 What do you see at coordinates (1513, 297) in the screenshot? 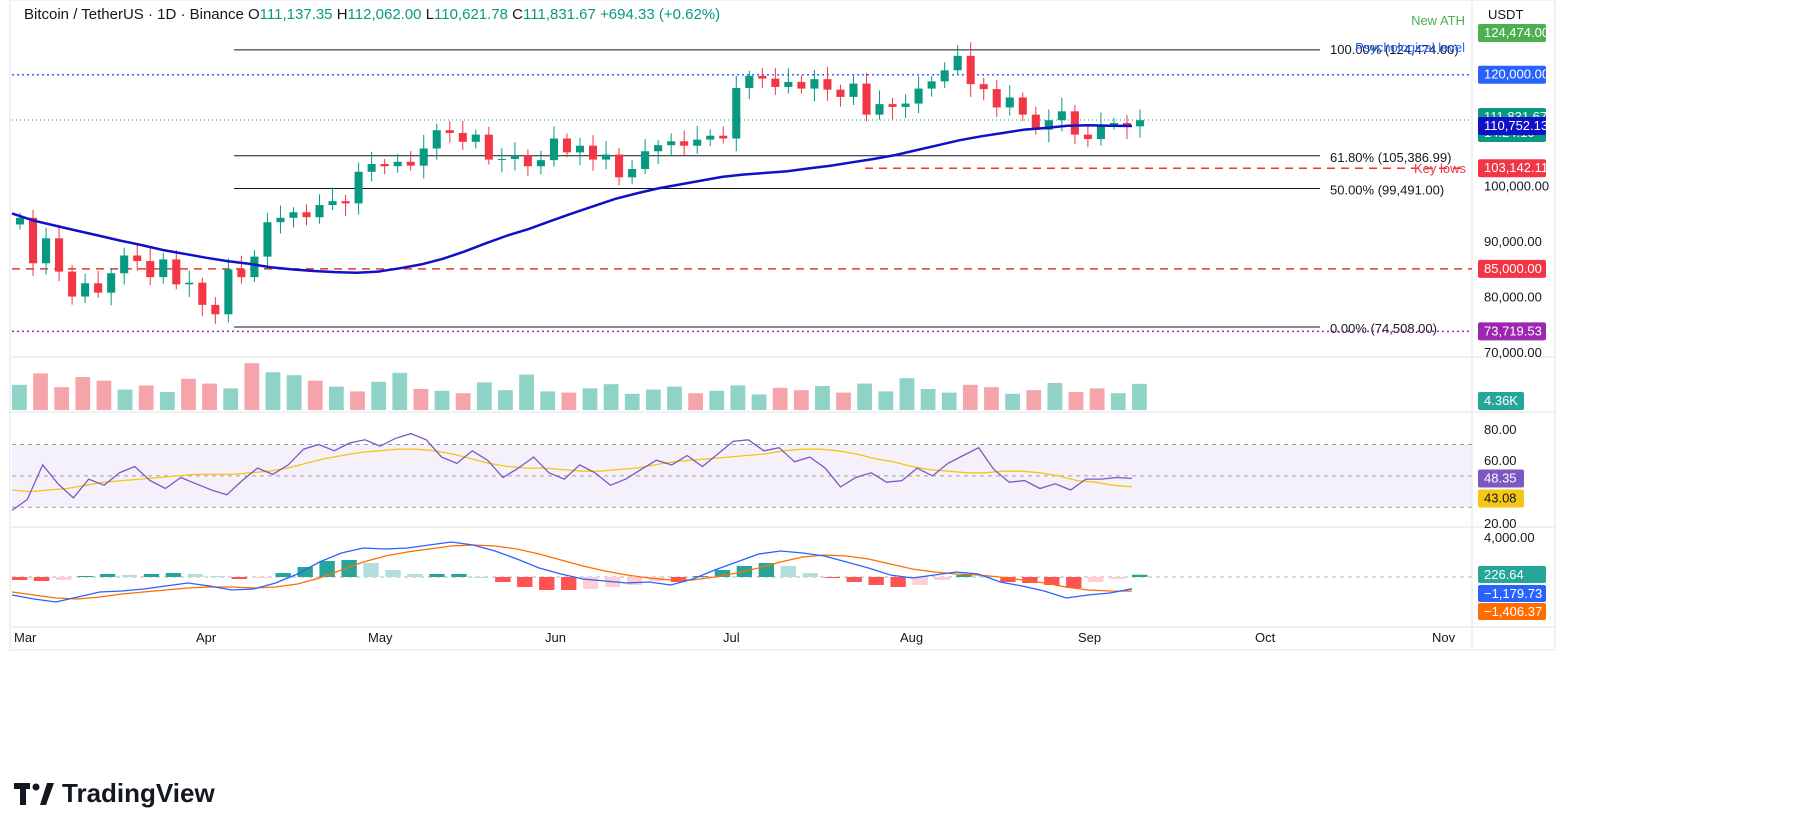
I see `price-tick-label: 80,000.00` at bounding box center [1513, 297].